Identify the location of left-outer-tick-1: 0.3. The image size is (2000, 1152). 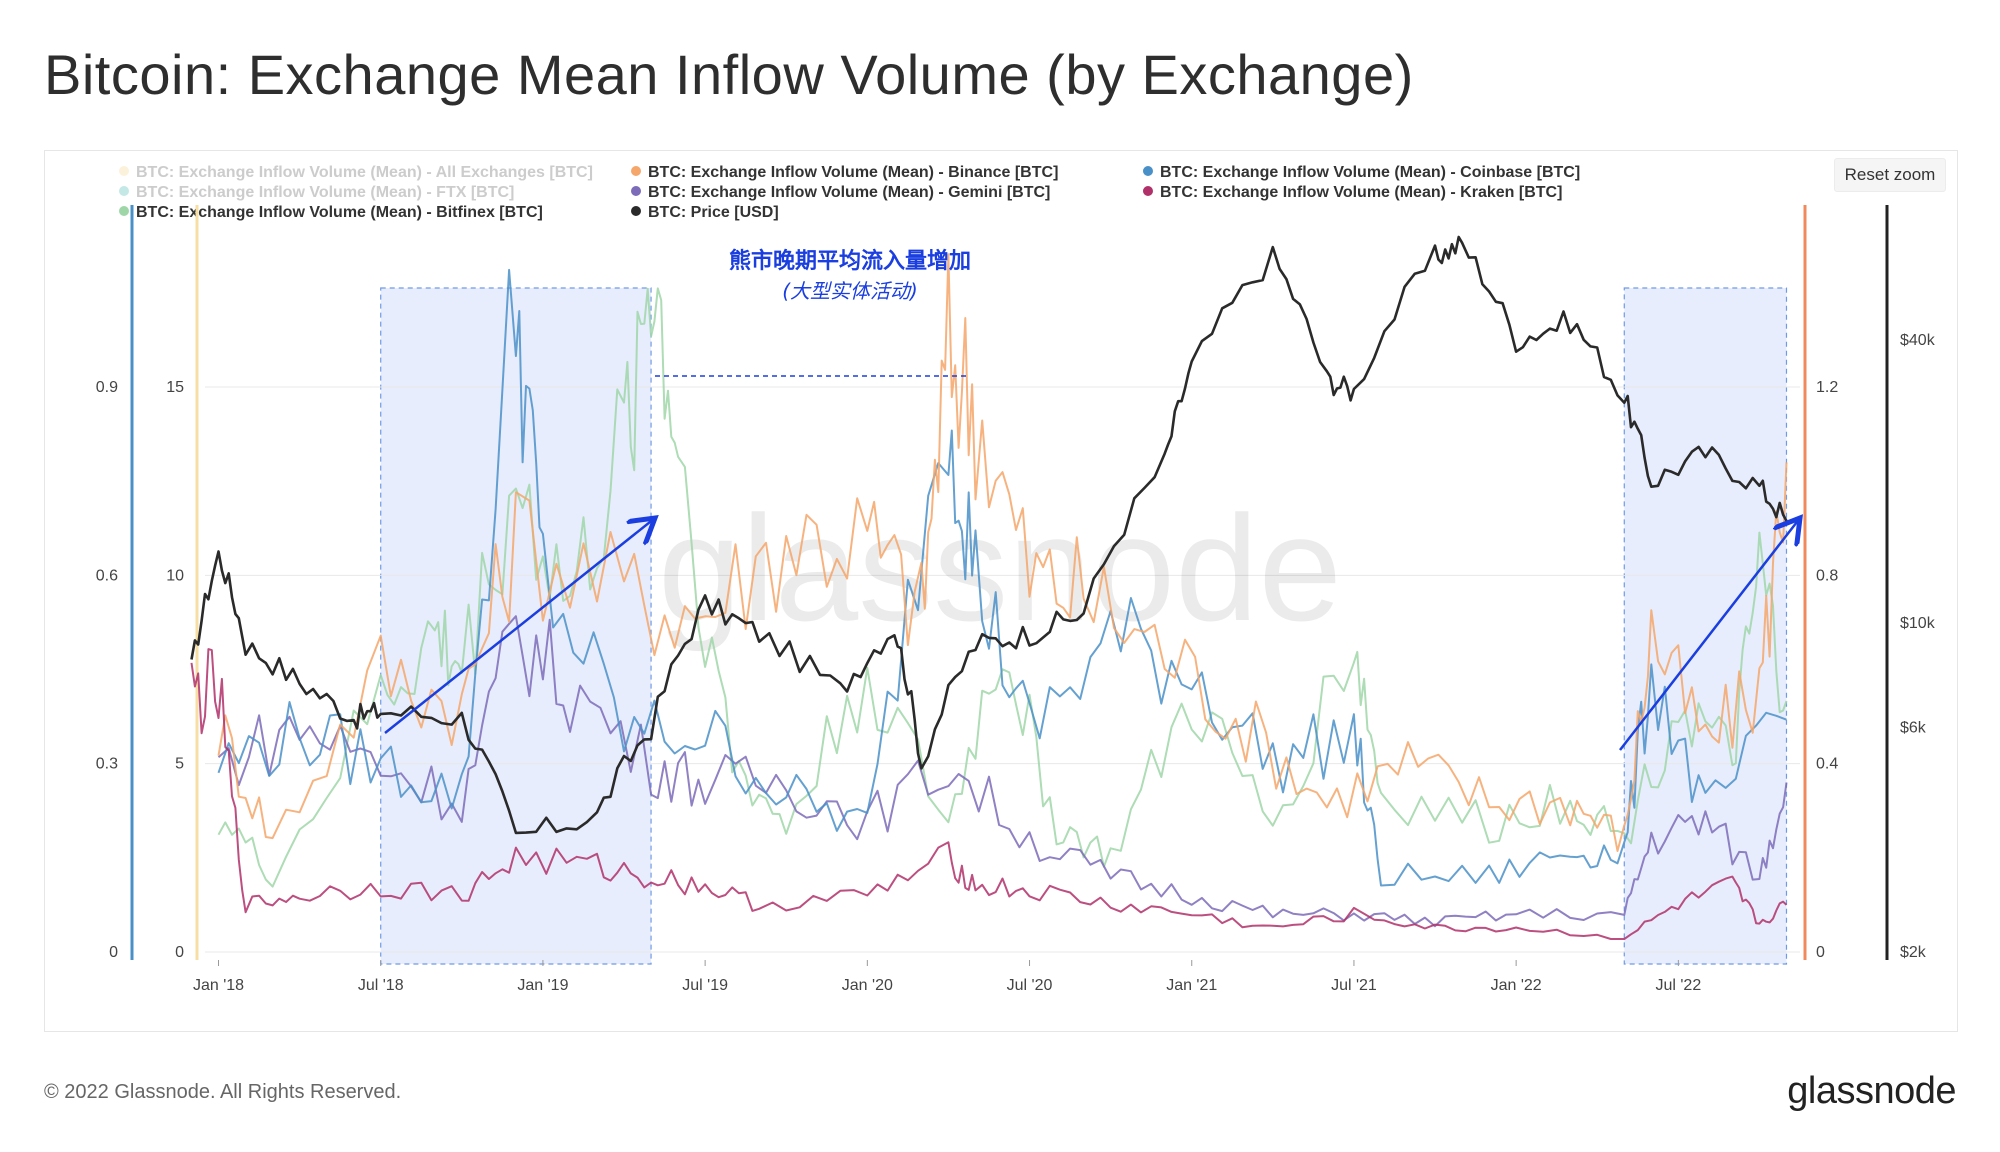
(107, 764).